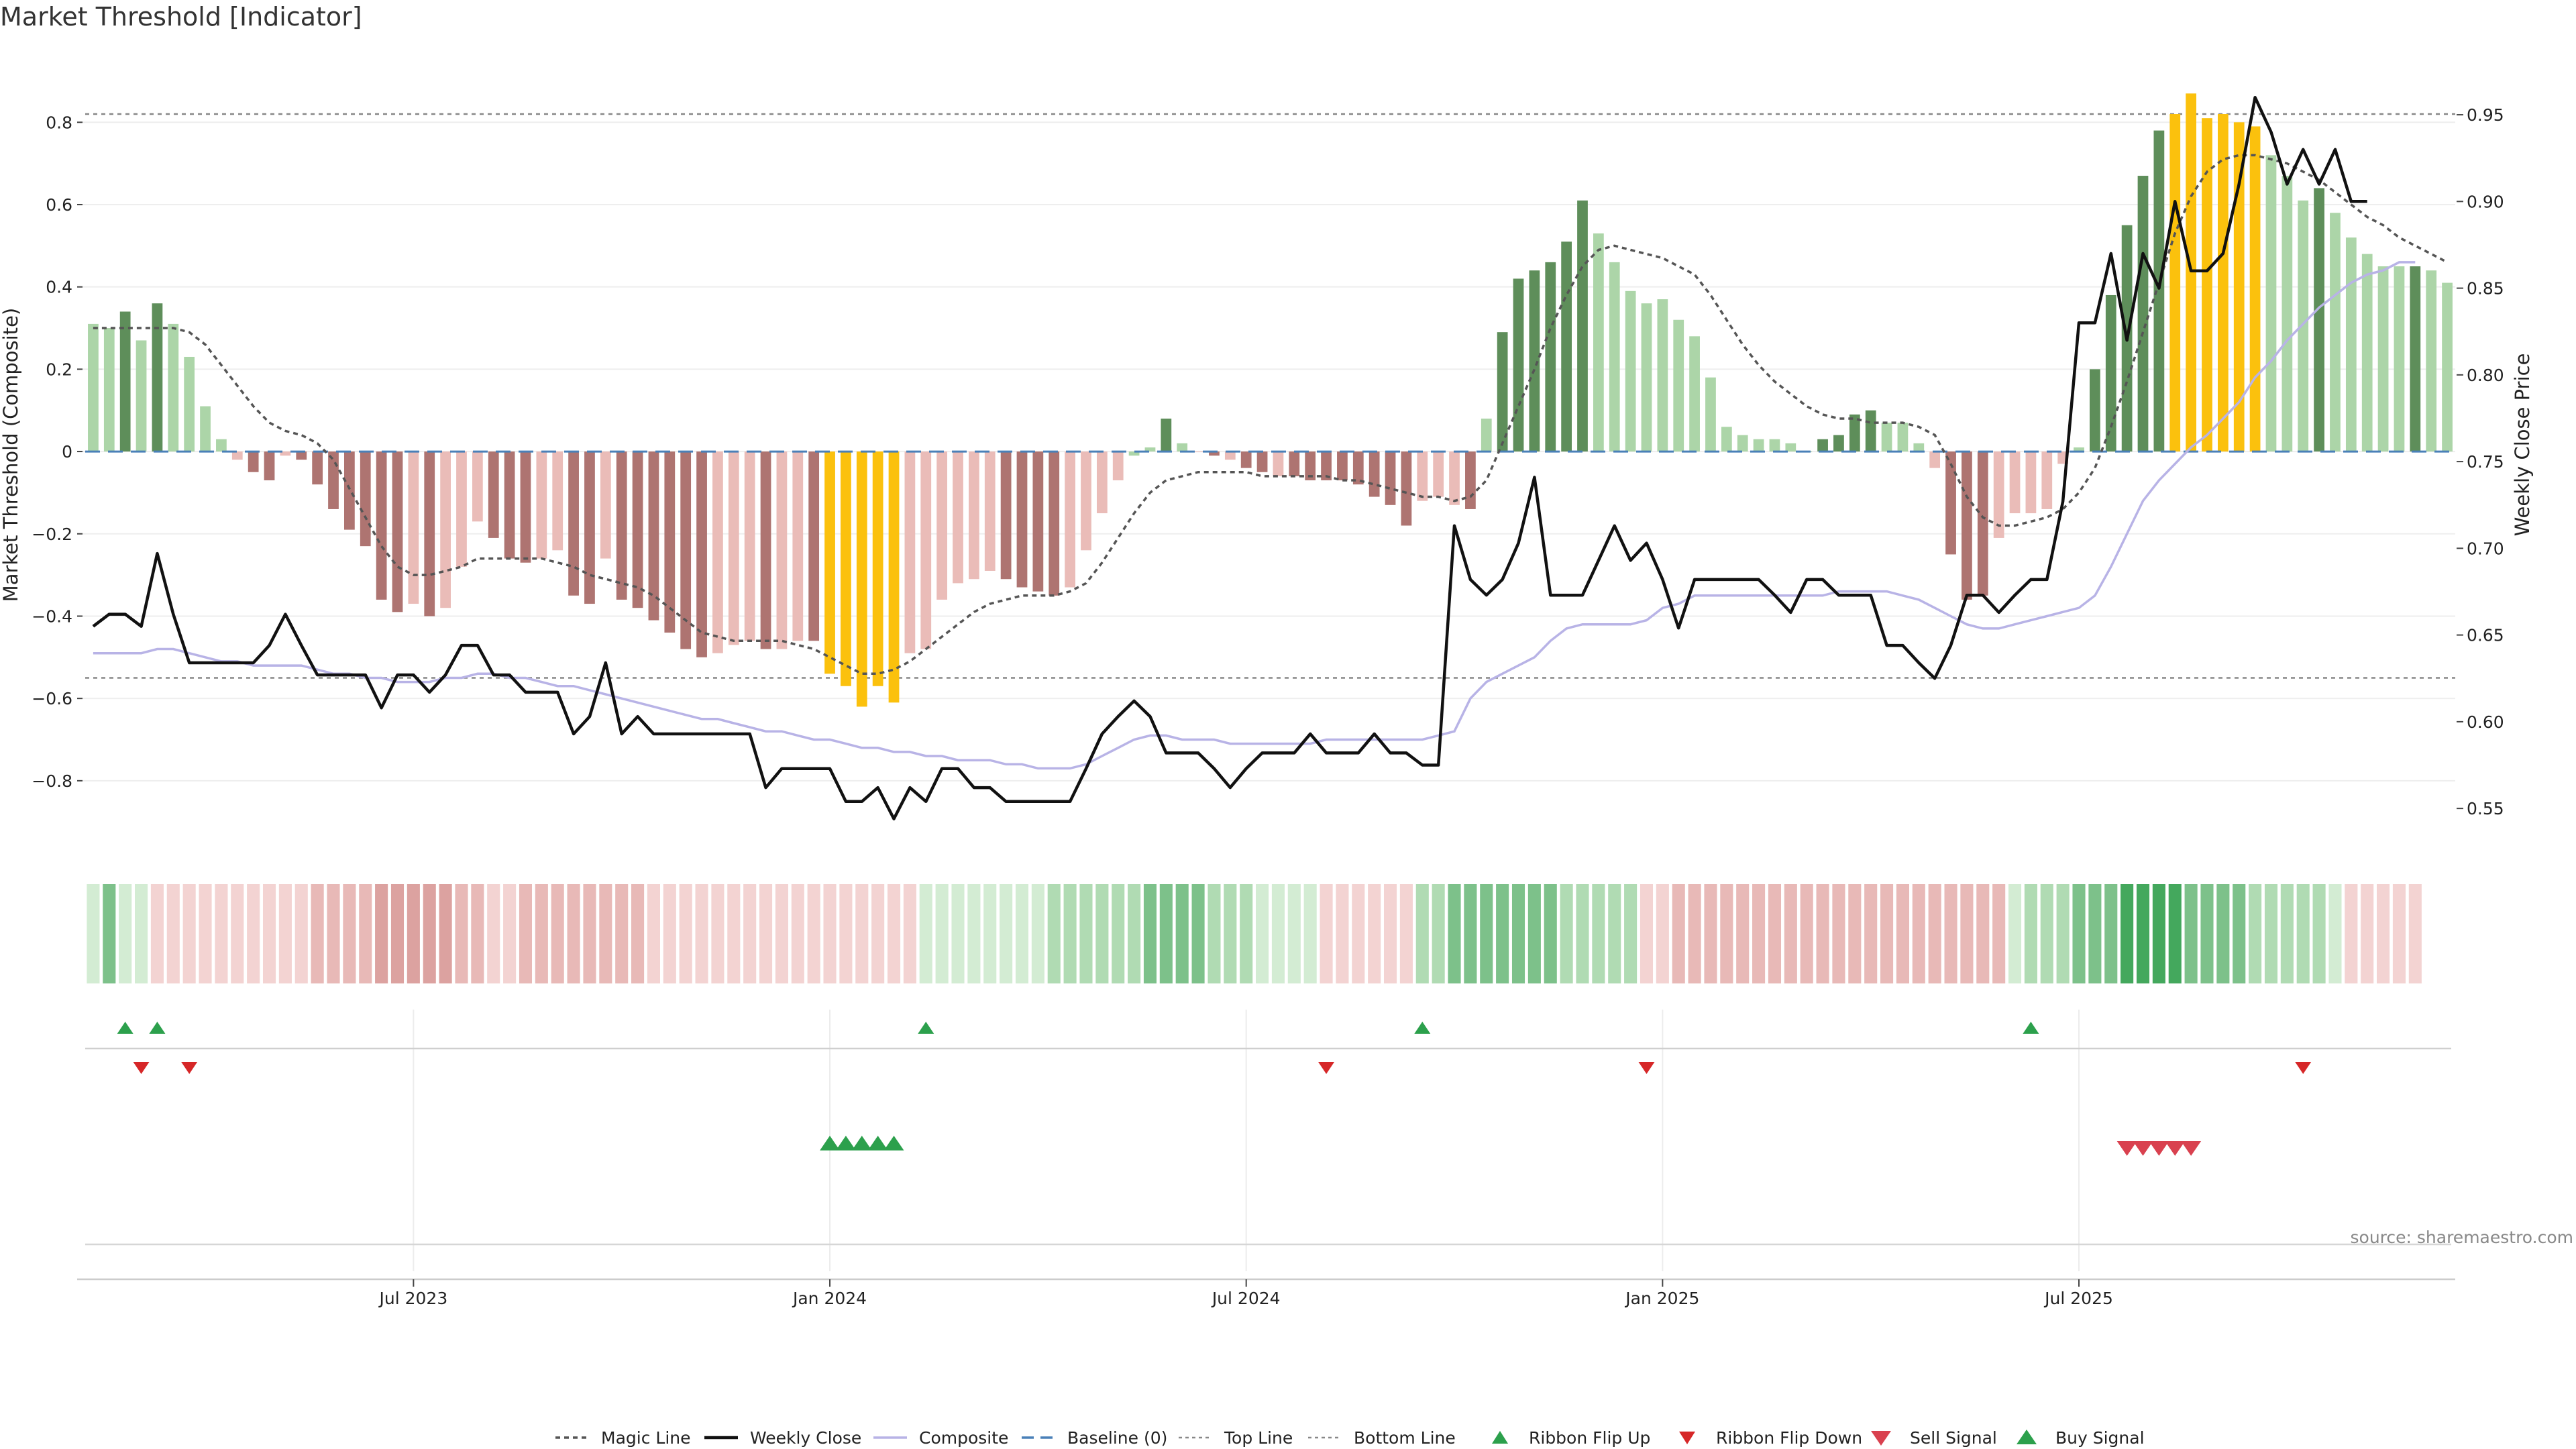 This screenshot has height=1449, width=2576. What do you see at coordinates (1589, 1438) in the screenshot?
I see `legend-label: Ribbon Flip Up` at bounding box center [1589, 1438].